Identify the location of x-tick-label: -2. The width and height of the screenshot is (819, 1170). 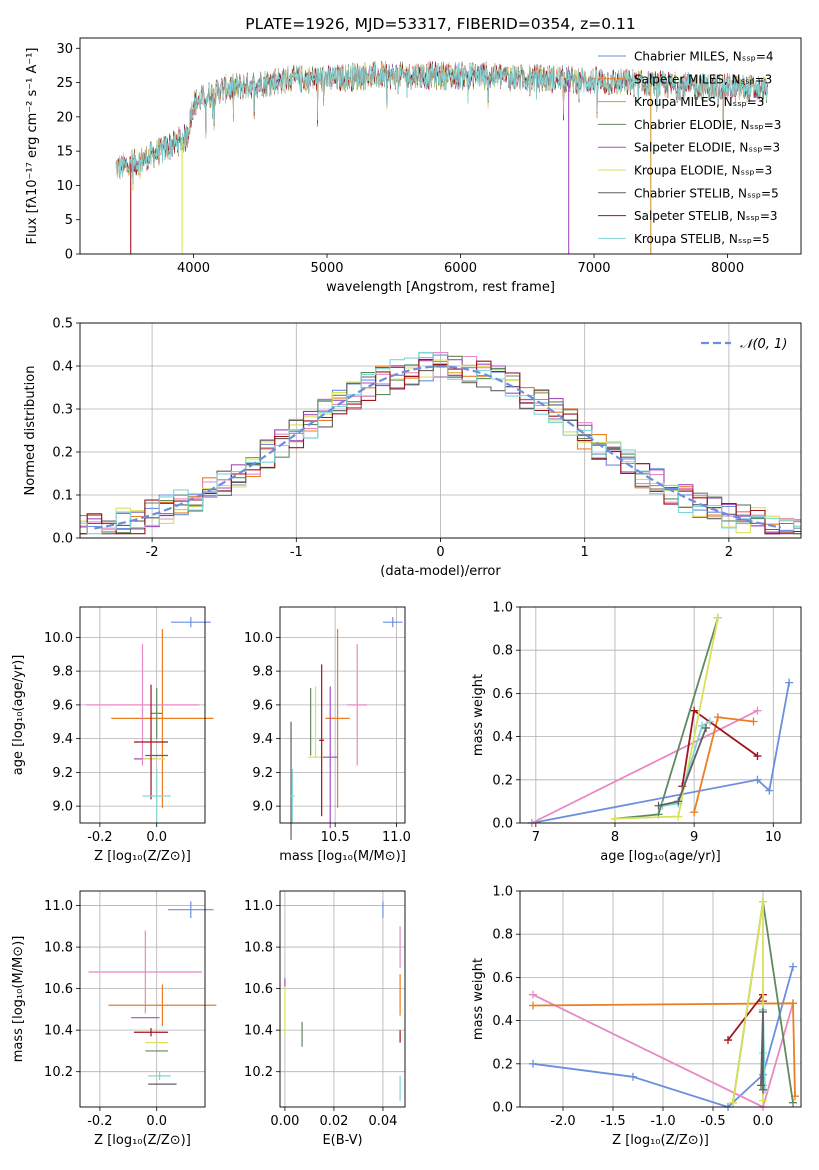
(152, 552).